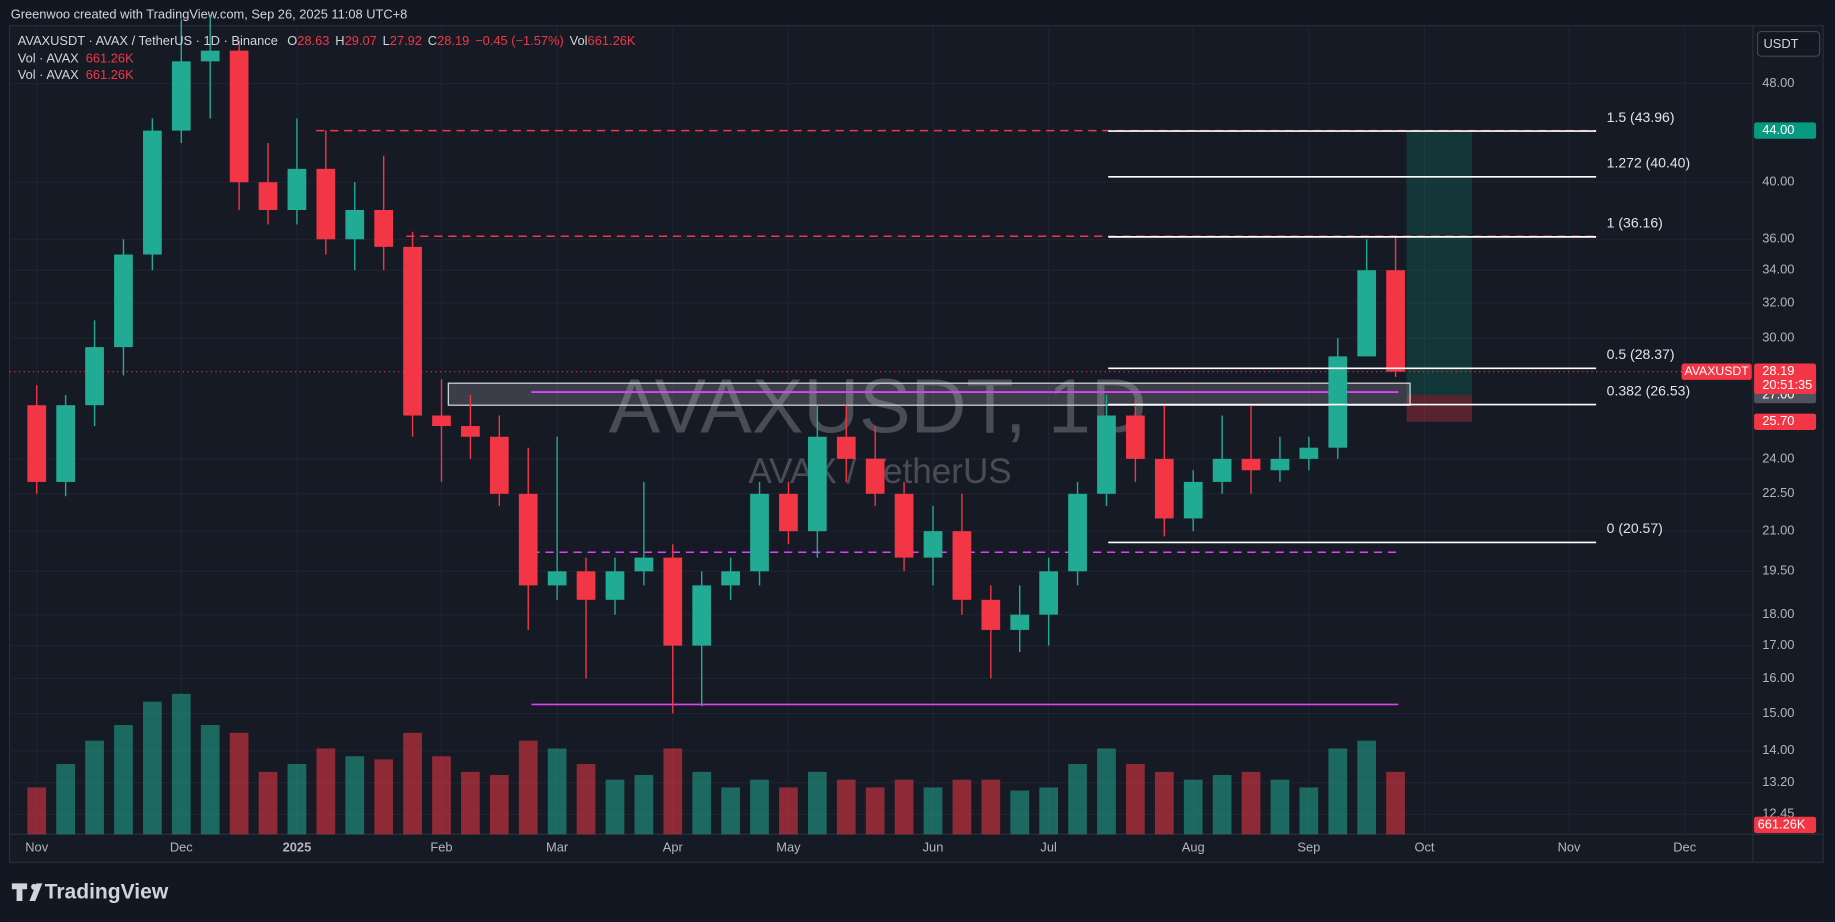  What do you see at coordinates (1193, 847) in the screenshot?
I see `x-tick-label: Aug` at bounding box center [1193, 847].